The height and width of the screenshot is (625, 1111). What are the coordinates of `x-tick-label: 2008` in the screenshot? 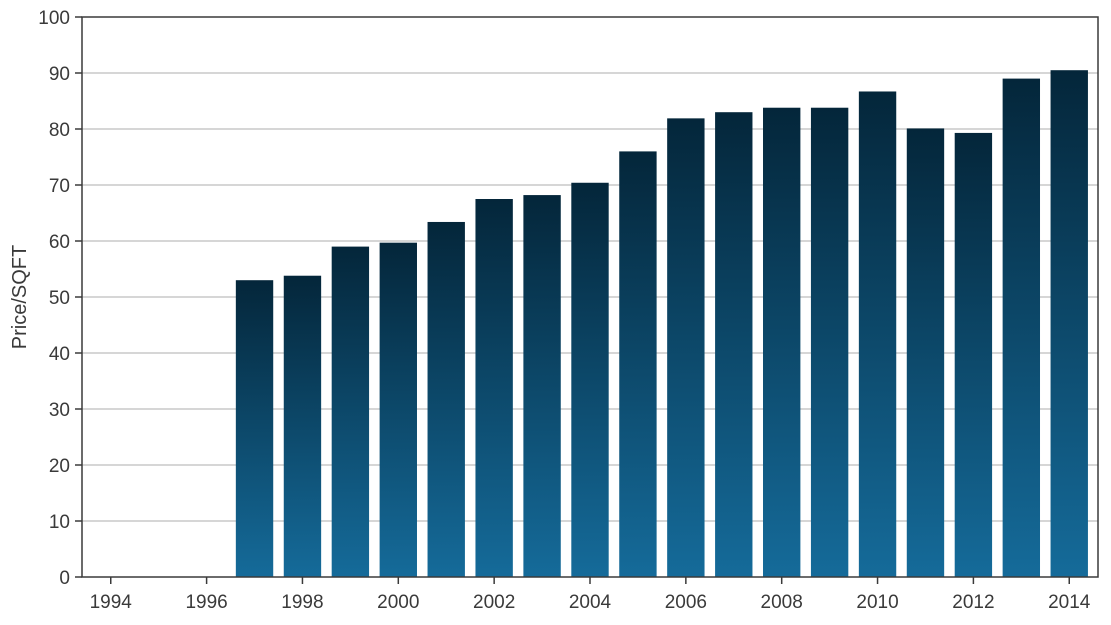 It's located at (782, 602).